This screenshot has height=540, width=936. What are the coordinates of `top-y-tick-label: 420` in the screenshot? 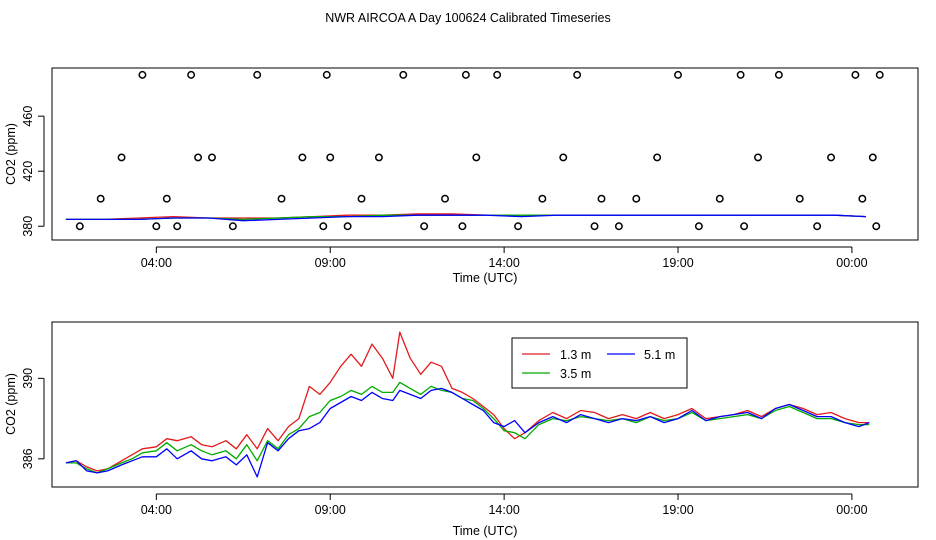 It's located at (28, 171).